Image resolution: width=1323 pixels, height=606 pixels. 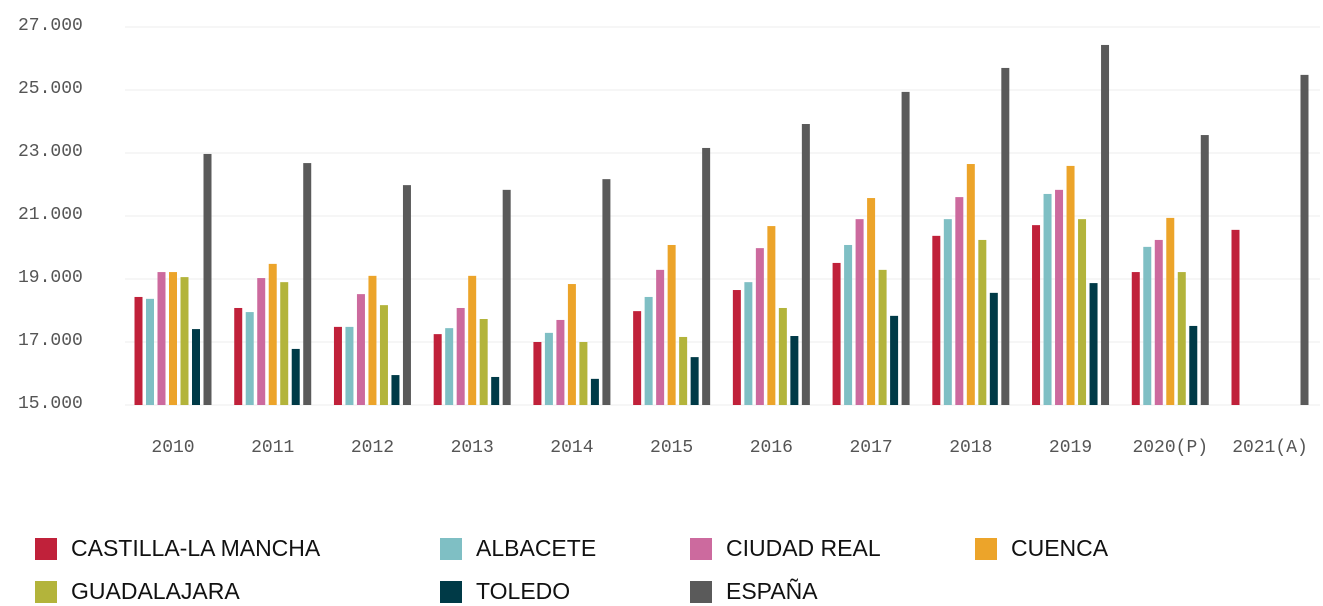 What do you see at coordinates (50, 341) in the screenshot?
I see `y-tick-label: 17.000` at bounding box center [50, 341].